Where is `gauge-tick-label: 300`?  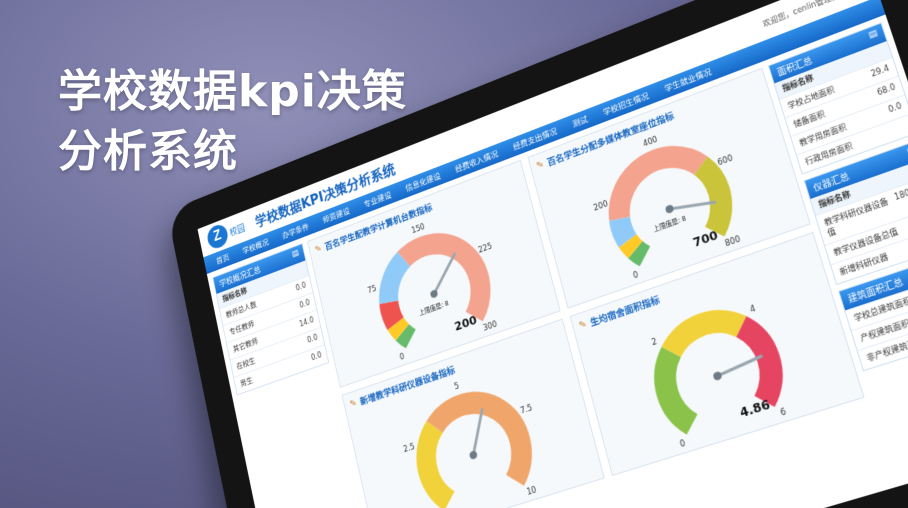 gauge-tick-label: 300 is located at coordinates (490, 326).